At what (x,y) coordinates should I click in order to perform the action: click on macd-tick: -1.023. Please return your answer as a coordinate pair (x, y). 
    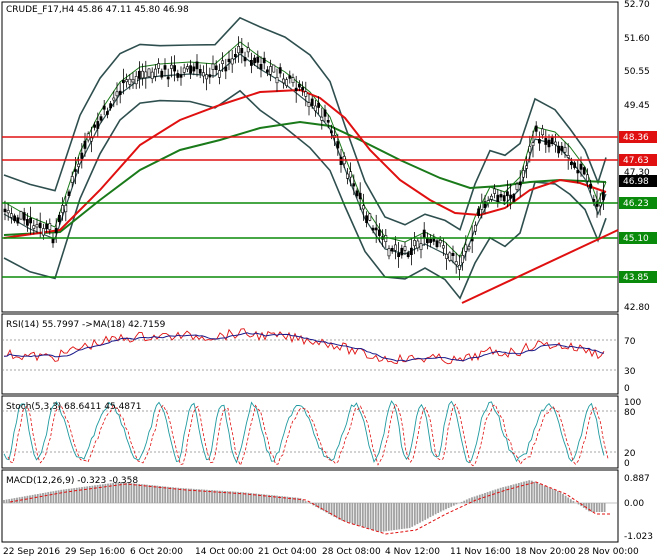
    Looking at the image, I should click on (638, 537).